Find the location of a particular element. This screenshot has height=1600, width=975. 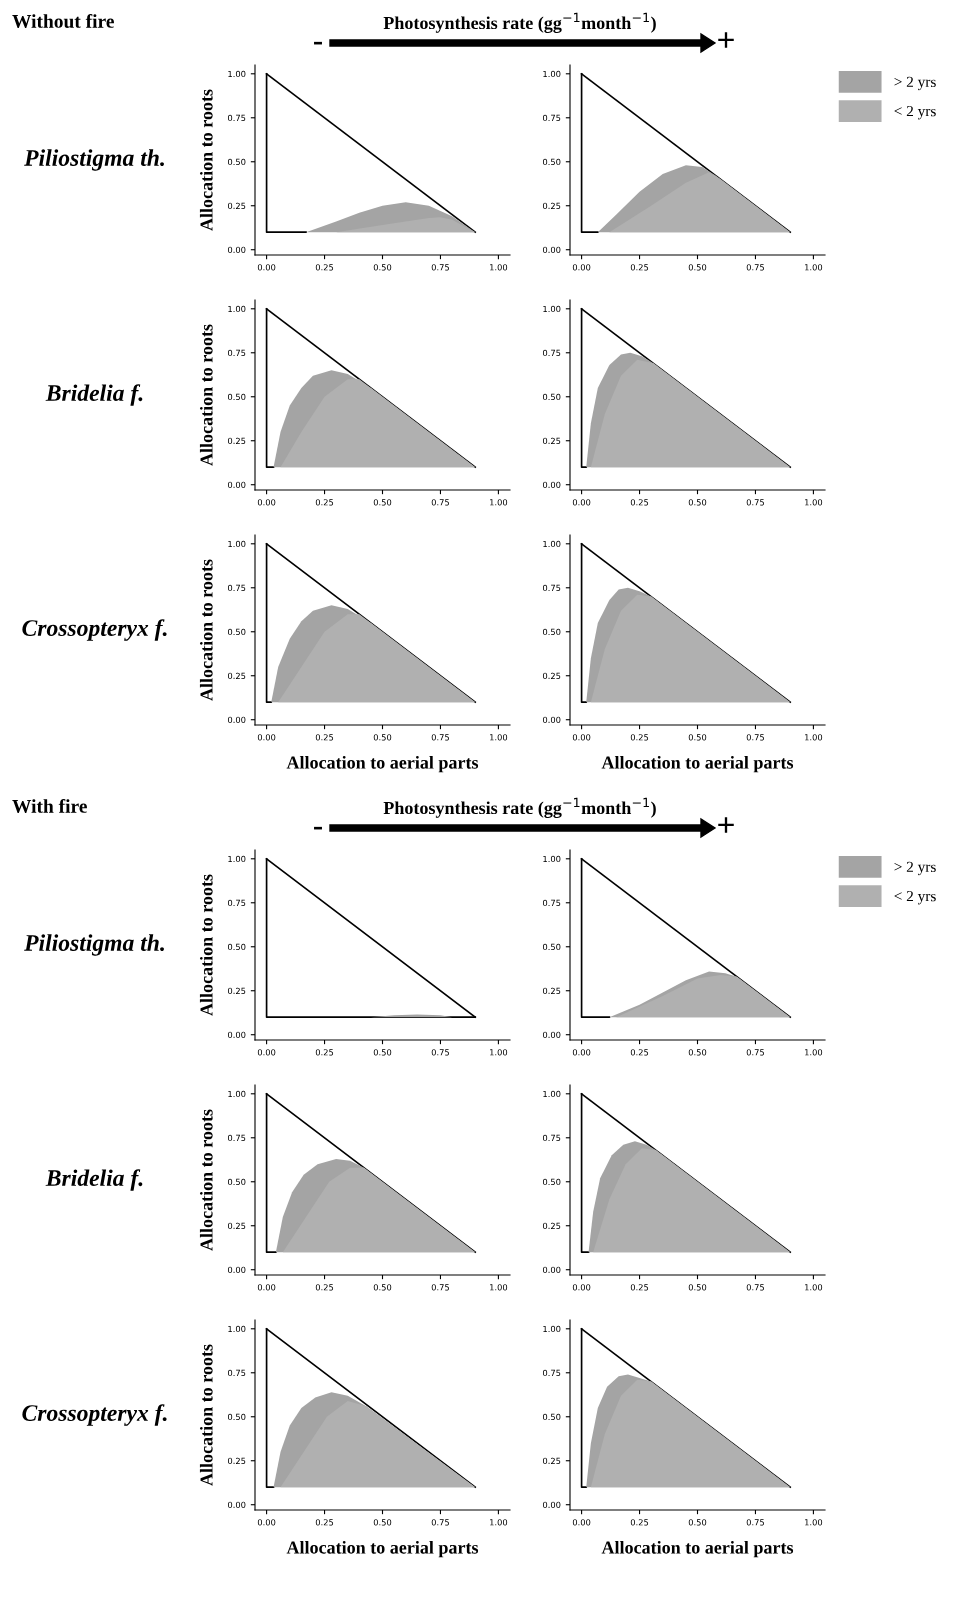

x-axis-title: Allocation to aerial parts is located at coordinates (697, 1549).